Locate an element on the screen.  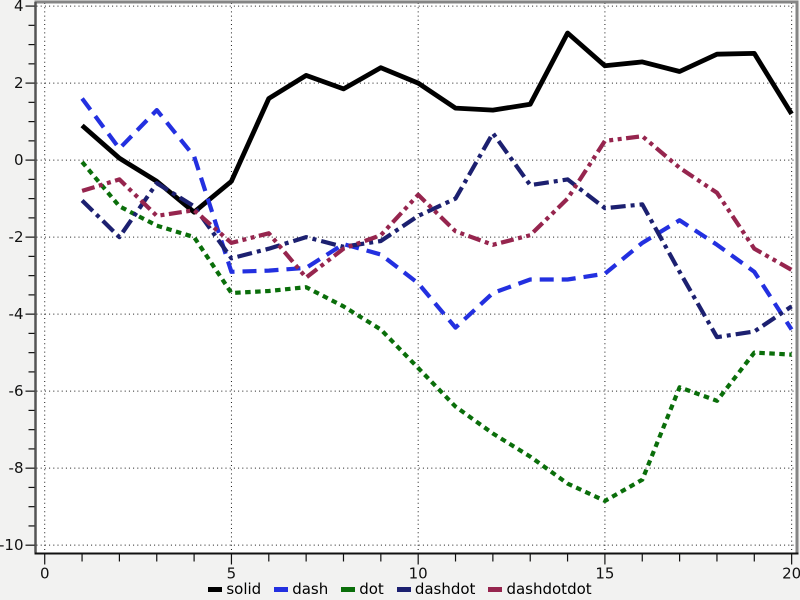
y-tick-label: -2 is located at coordinates (16, 237).